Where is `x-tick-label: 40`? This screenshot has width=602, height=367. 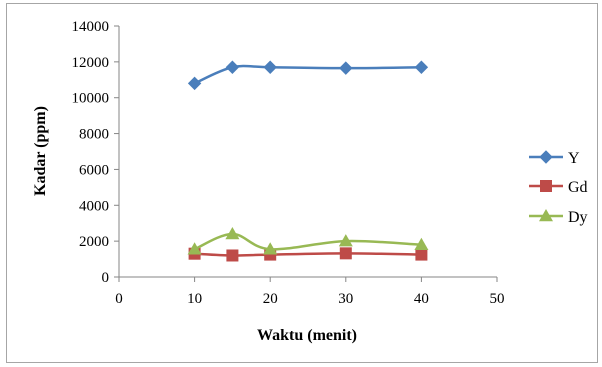 x-tick-label: 40 is located at coordinates (421, 299).